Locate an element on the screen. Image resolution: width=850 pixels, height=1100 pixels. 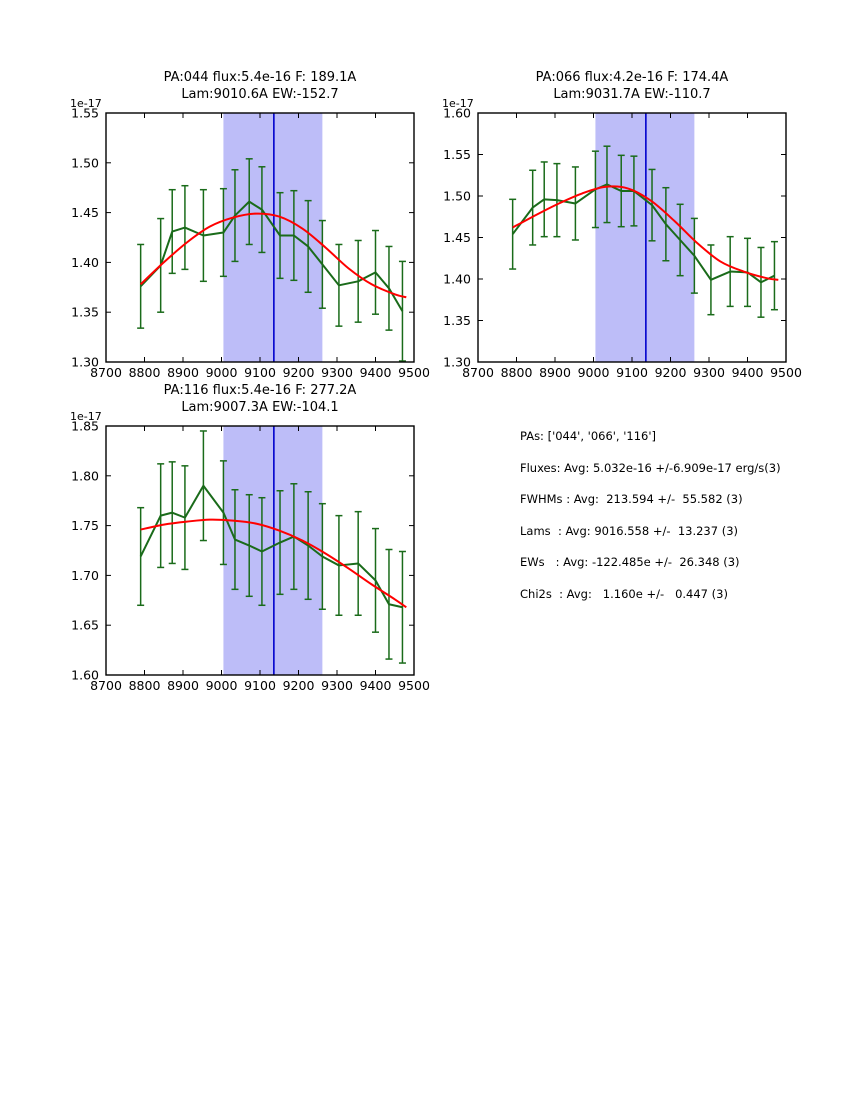
panel-title-line-2: Lam:9031.7A EW:-110.7 is located at coordinates (631, 94).